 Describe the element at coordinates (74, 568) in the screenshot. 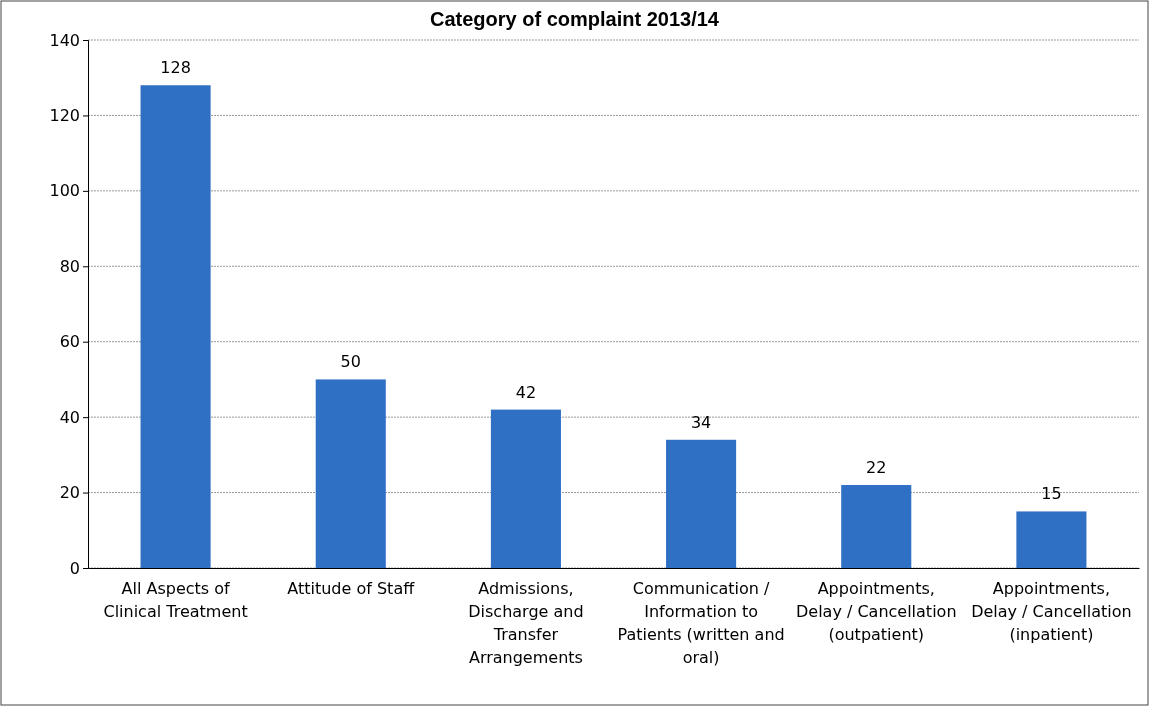

I see `y-tick-label: 0` at that location.